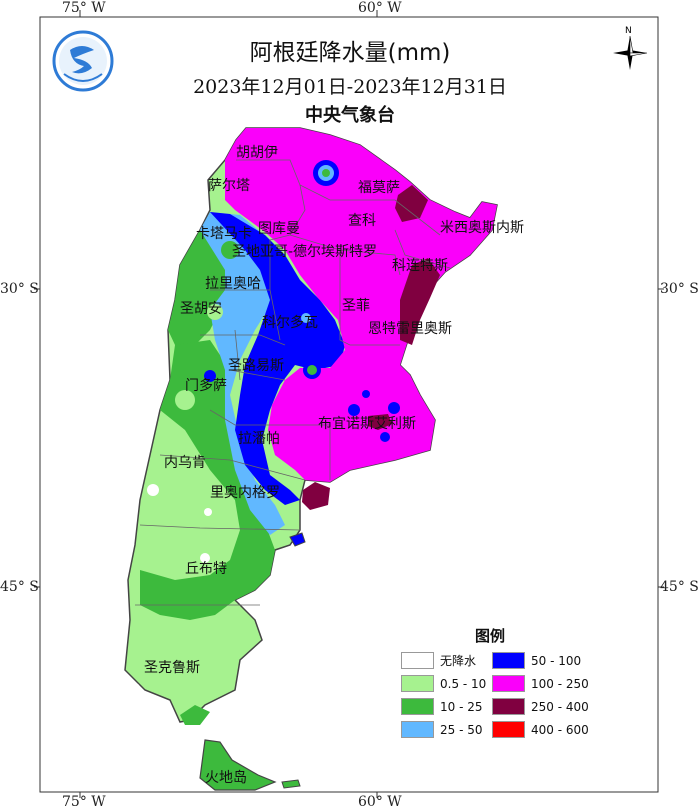 Image resolution: width=700 pixels, height=812 pixels. I want to click on legend-item: 250 - 400, so click(540, 706).